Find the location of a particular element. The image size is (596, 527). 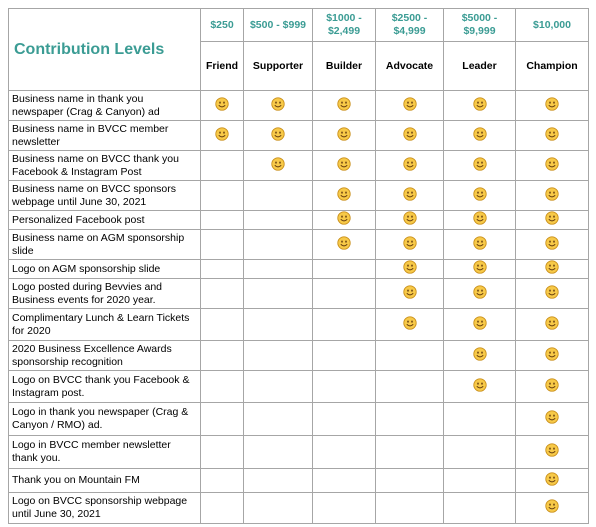

benefit-label: Personalized Facebook post is located at coordinates (104, 220).